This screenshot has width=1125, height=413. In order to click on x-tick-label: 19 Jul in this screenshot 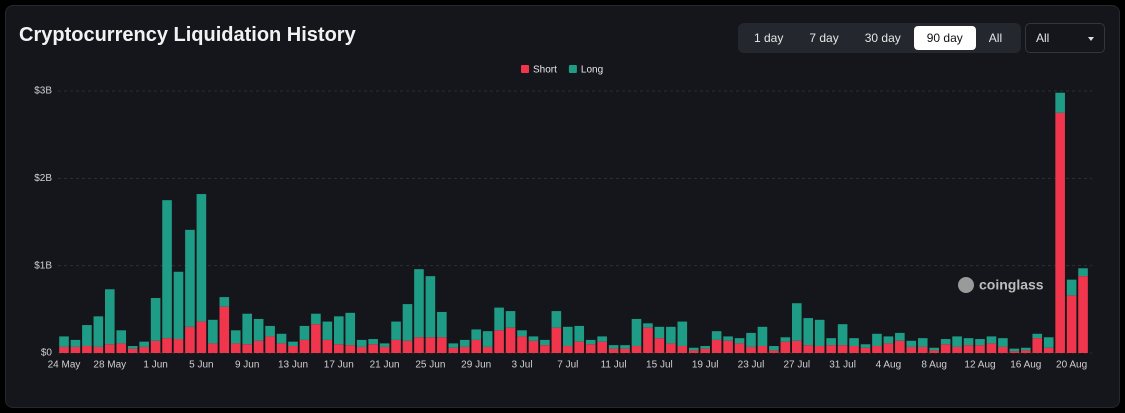, I will do `click(705, 365)`.